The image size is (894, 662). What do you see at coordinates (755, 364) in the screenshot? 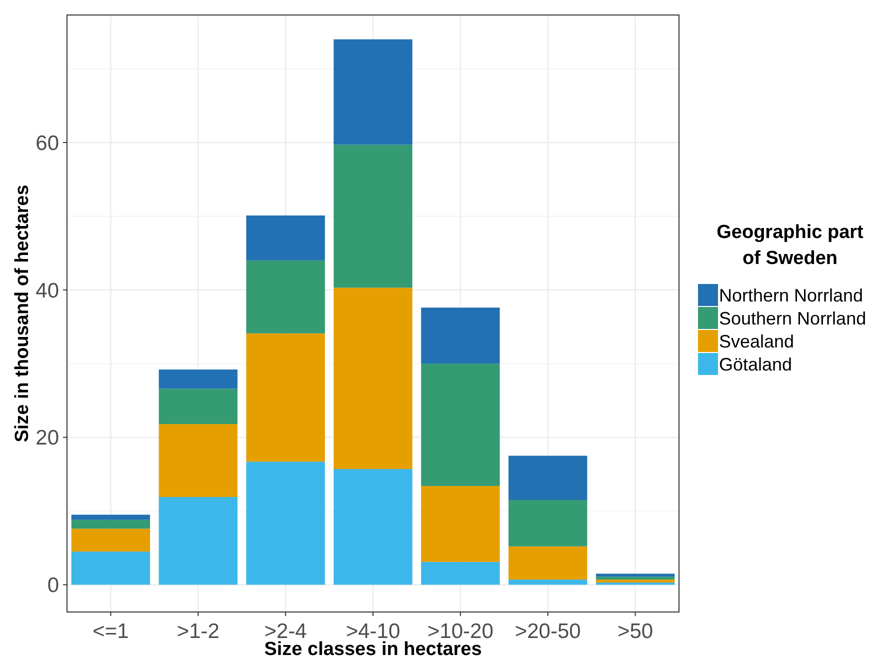
I see `legend-label: Götaland` at bounding box center [755, 364].